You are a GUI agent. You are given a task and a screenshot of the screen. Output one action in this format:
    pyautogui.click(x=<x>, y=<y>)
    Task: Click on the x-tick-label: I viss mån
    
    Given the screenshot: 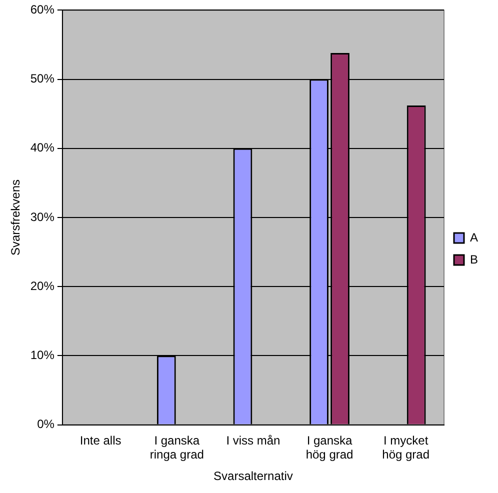 What is the action you would take?
    pyautogui.click(x=253, y=440)
    